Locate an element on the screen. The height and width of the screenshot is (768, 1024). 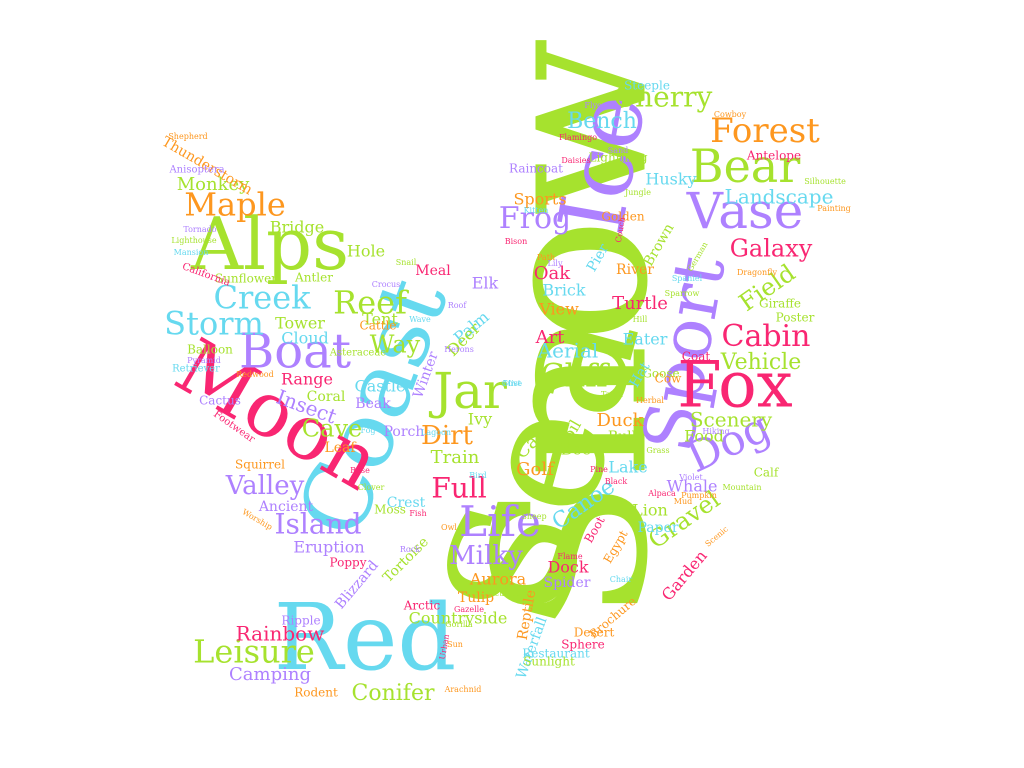
cloud-word: Eruption is located at coordinates (328, 547).